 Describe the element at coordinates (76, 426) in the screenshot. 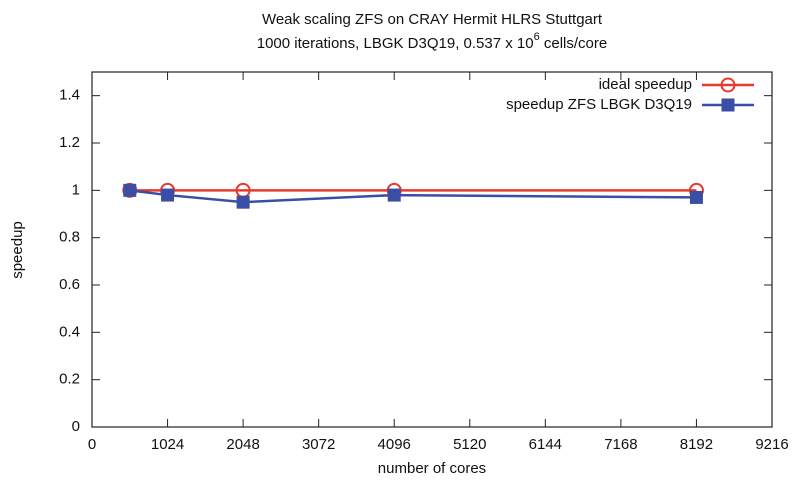

I see `y-tick-label: 0` at that location.